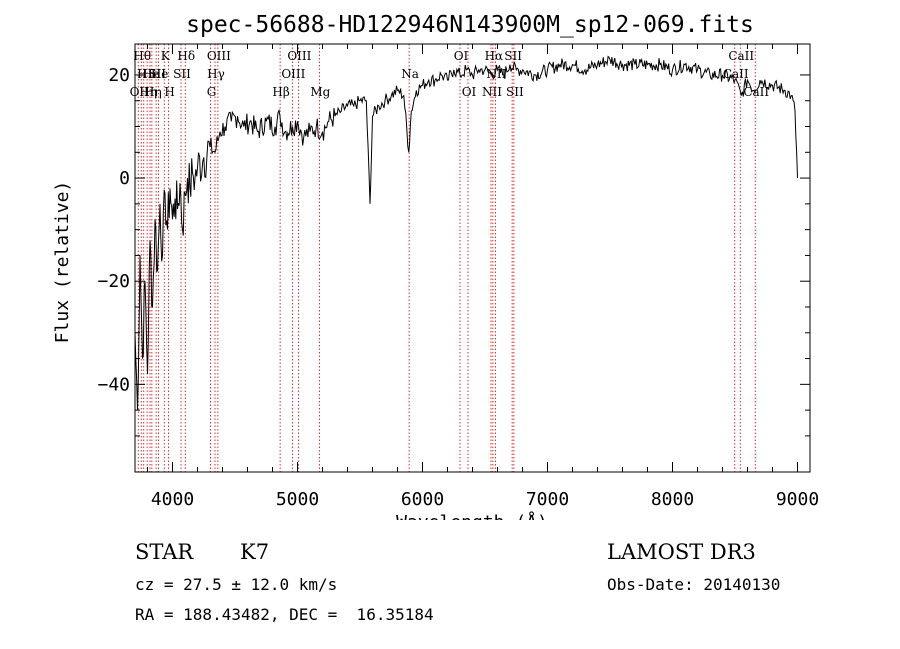 The height and width of the screenshot is (649, 900). What do you see at coordinates (284, 614) in the screenshot?
I see `coordinates: RA = 188.43482, DEC = 16.35184` at bounding box center [284, 614].